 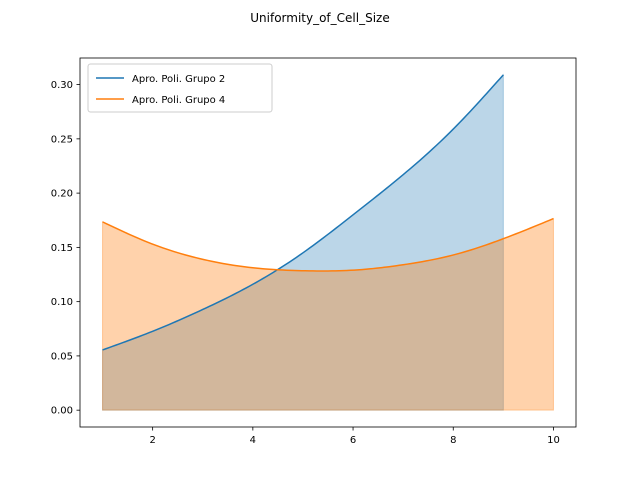 I want to click on y-tick-label: 0.20, so click(x=62, y=194).